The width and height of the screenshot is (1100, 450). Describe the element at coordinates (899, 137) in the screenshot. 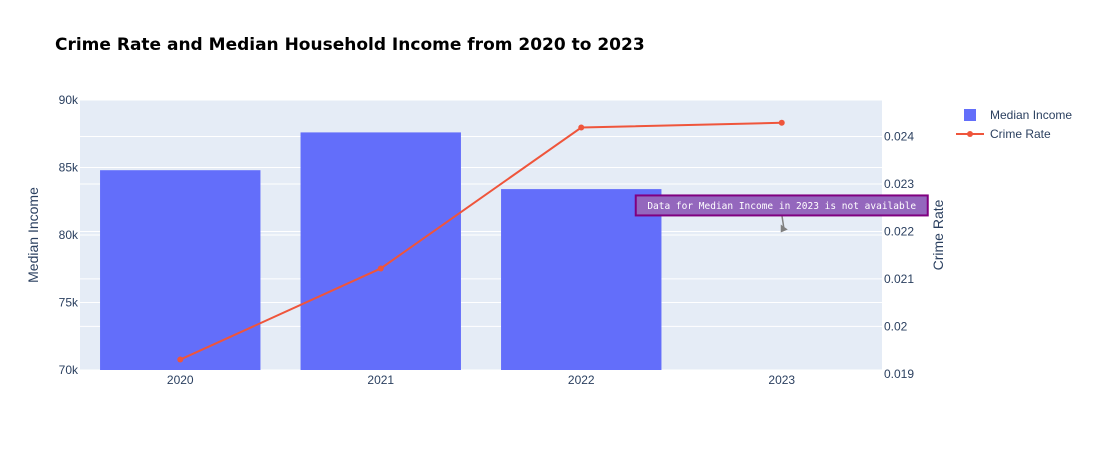

I see `y2-tick-label: 0.024` at that location.